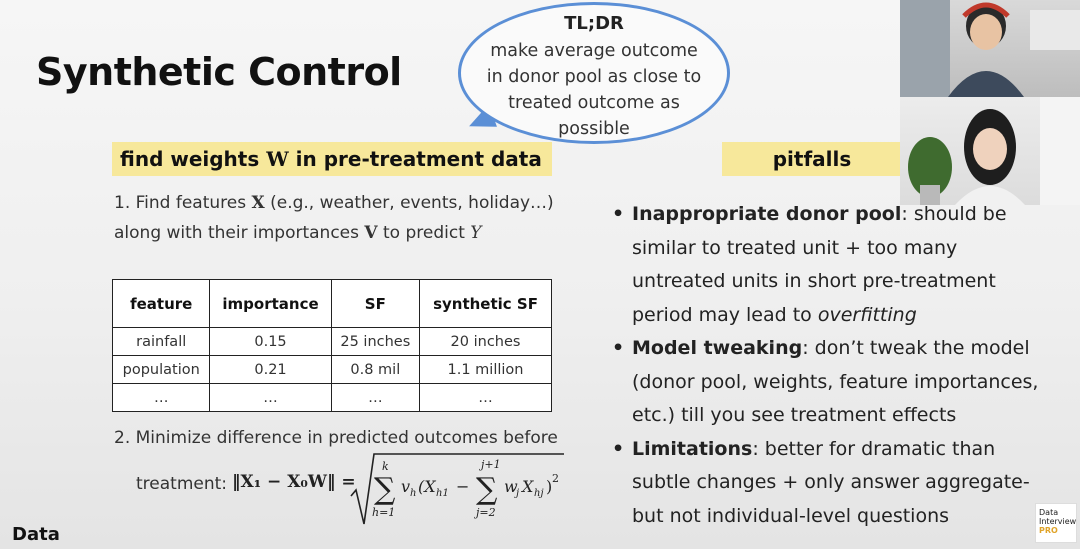 This screenshot has height=549, width=1080. What do you see at coordinates (270, 341) in the screenshot?
I see `table-cell: 0.15` at bounding box center [270, 341].